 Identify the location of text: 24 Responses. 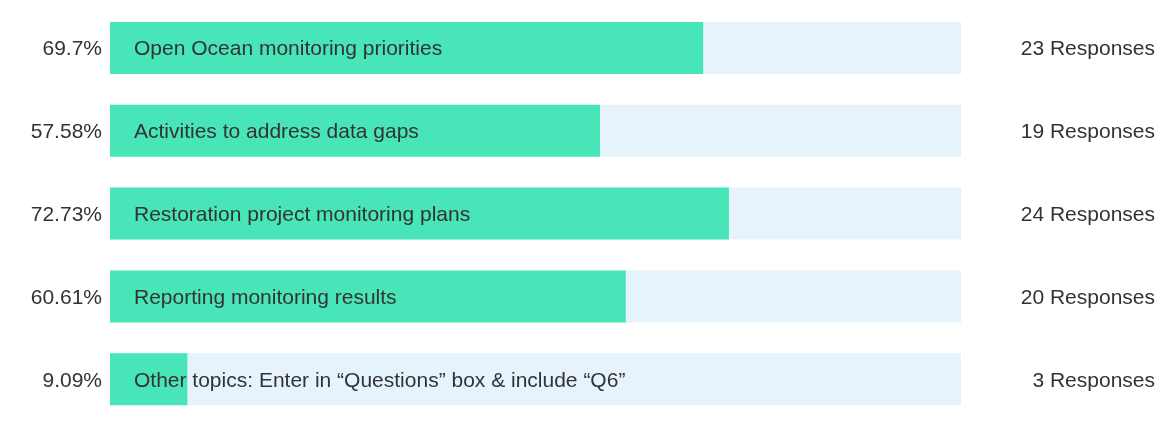
(1087, 213).